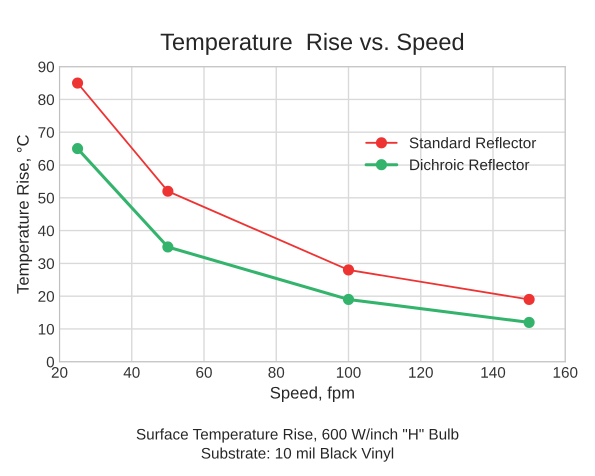 This screenshot has width=595, height=476. What do you see at coordinates (473, 142) in the screenshot?
I see `legend-label: Standard Reflector` at bounding box center [473, 142].